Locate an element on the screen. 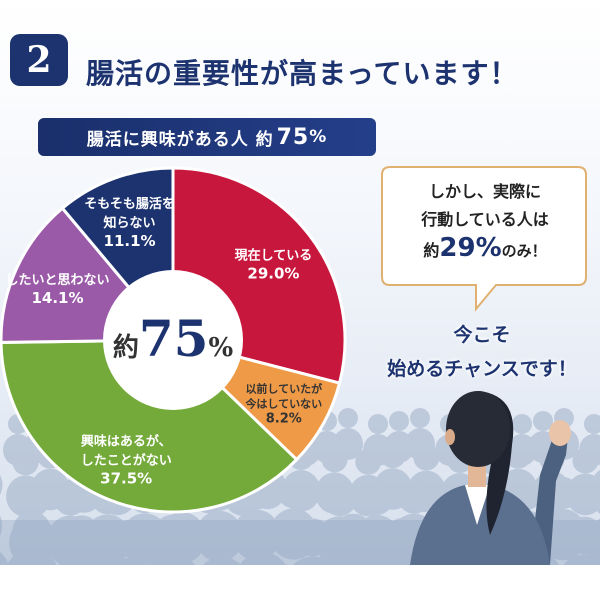 This screenshot has height=600, width=600. pie-slice is located at coordinates (149, 426).